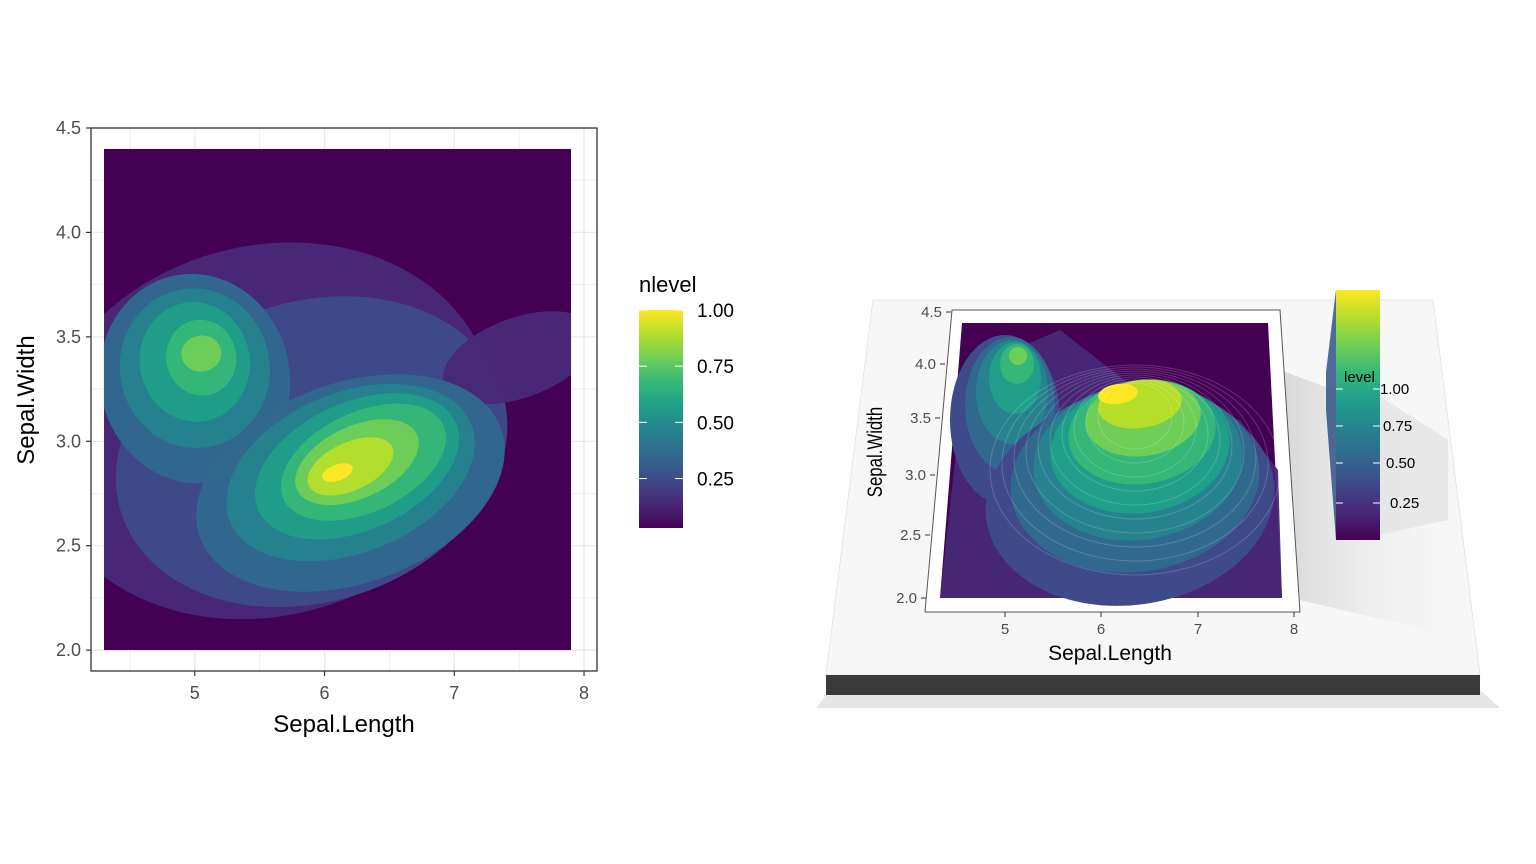 Image resolution: width=1536 pixels, height=864 pixels. I want to click on y-tick-label-3d: 3.5, so click(920, 418).